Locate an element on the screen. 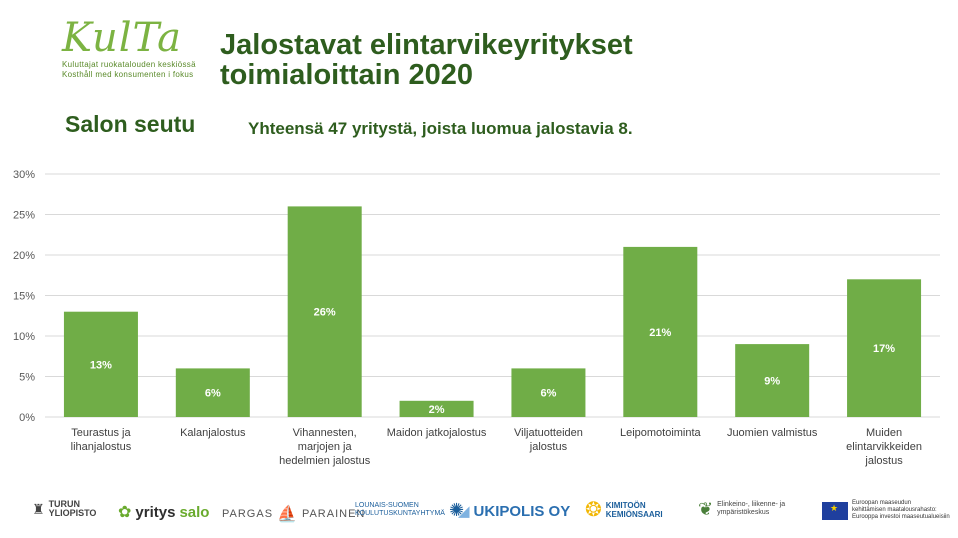  kimito-line-1: KIMITOÖN is located at coordinates (625, 505).